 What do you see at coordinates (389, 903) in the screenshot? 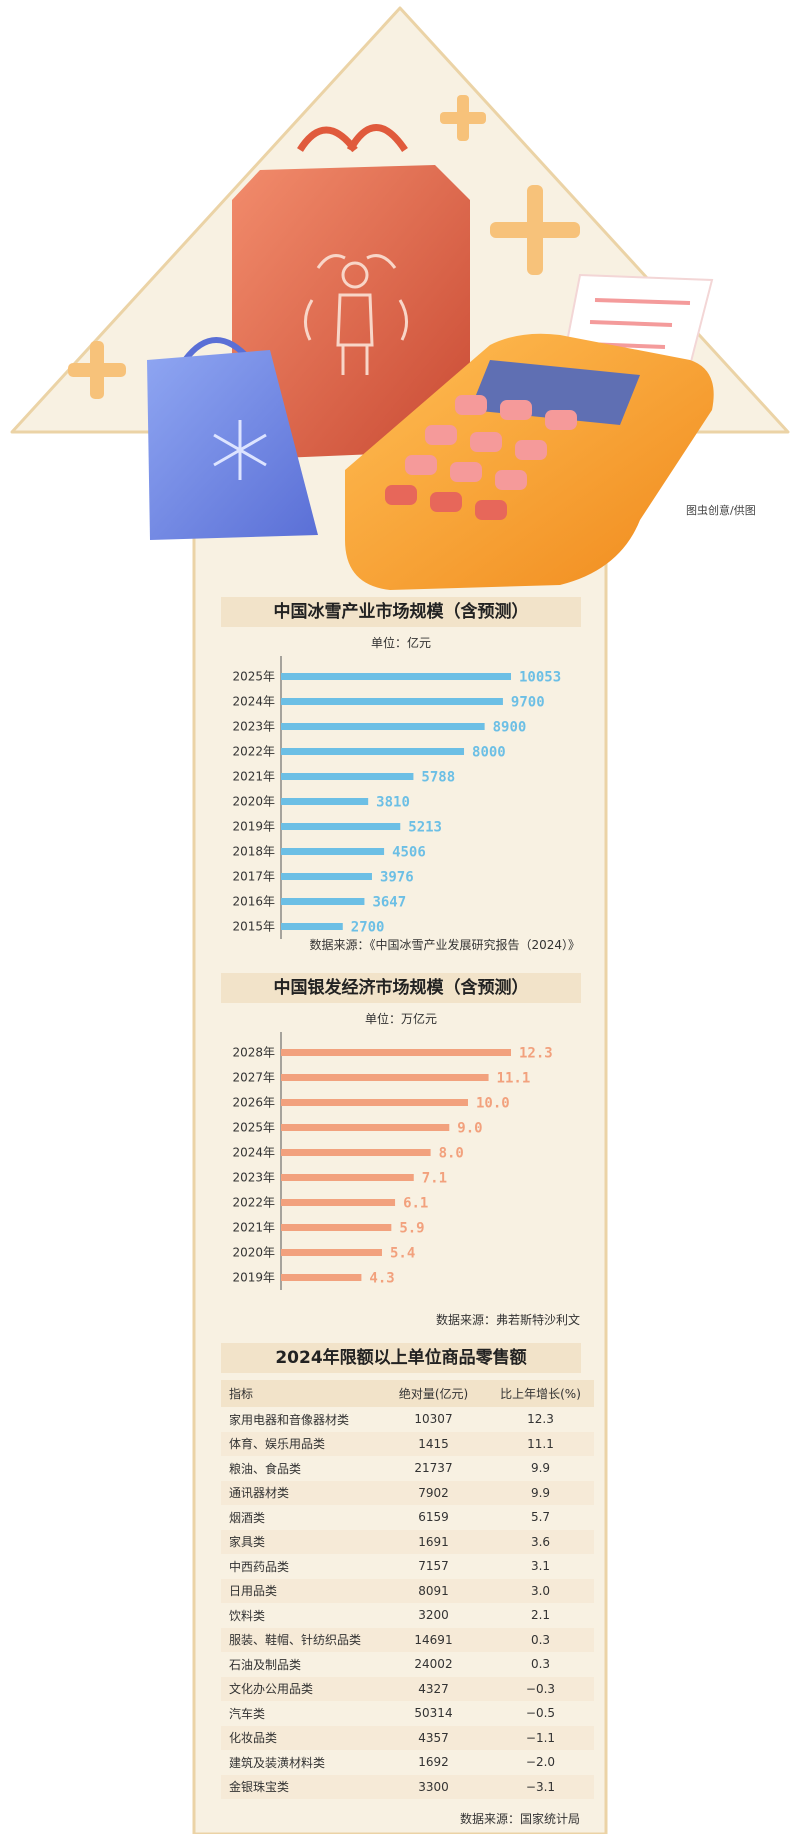
I see `snow-value-label: 3647` at bounding box center [389, 903].